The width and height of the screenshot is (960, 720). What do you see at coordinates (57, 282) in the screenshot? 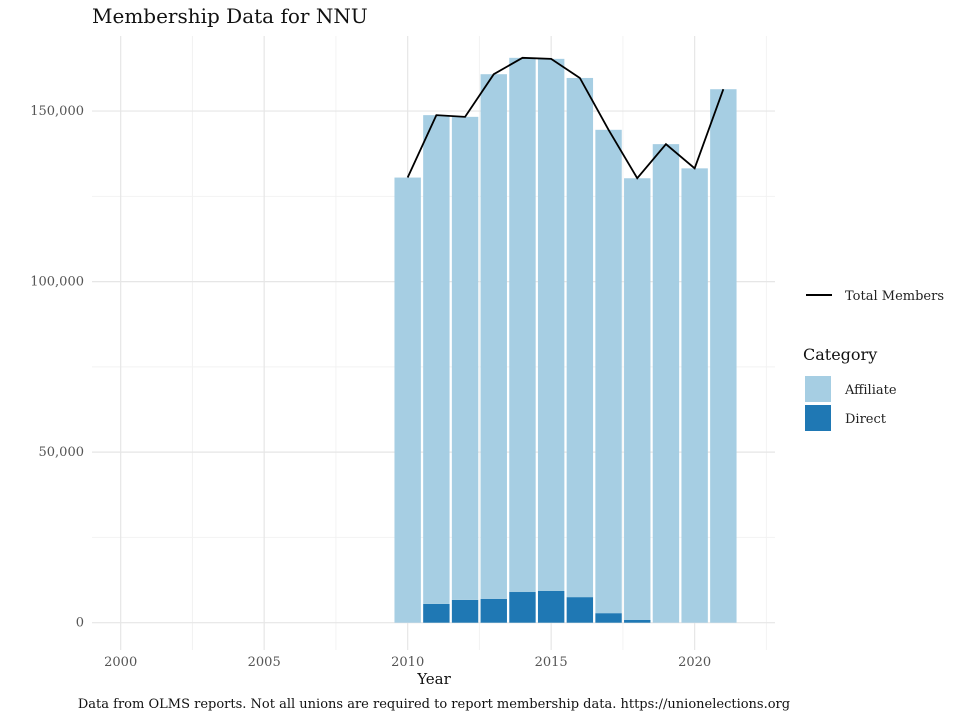
I see `y-tick-label: 100,000` at bounding box center [57, 282].